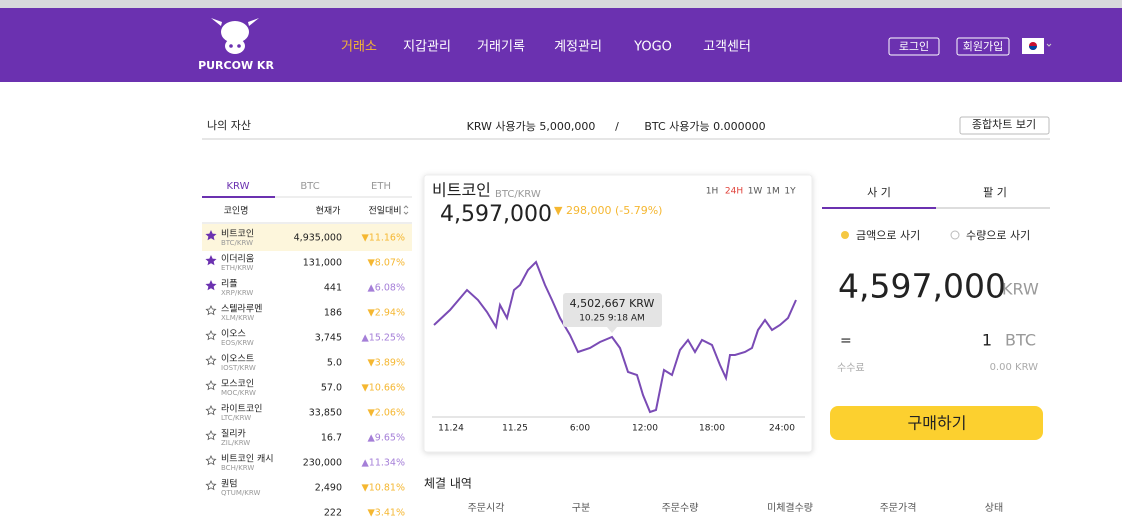 This screenshot has width=1122, height=517. Describe the element at coordinates (236, 65) in the screenshot. I see `logo: PURCOW KR` at that location.